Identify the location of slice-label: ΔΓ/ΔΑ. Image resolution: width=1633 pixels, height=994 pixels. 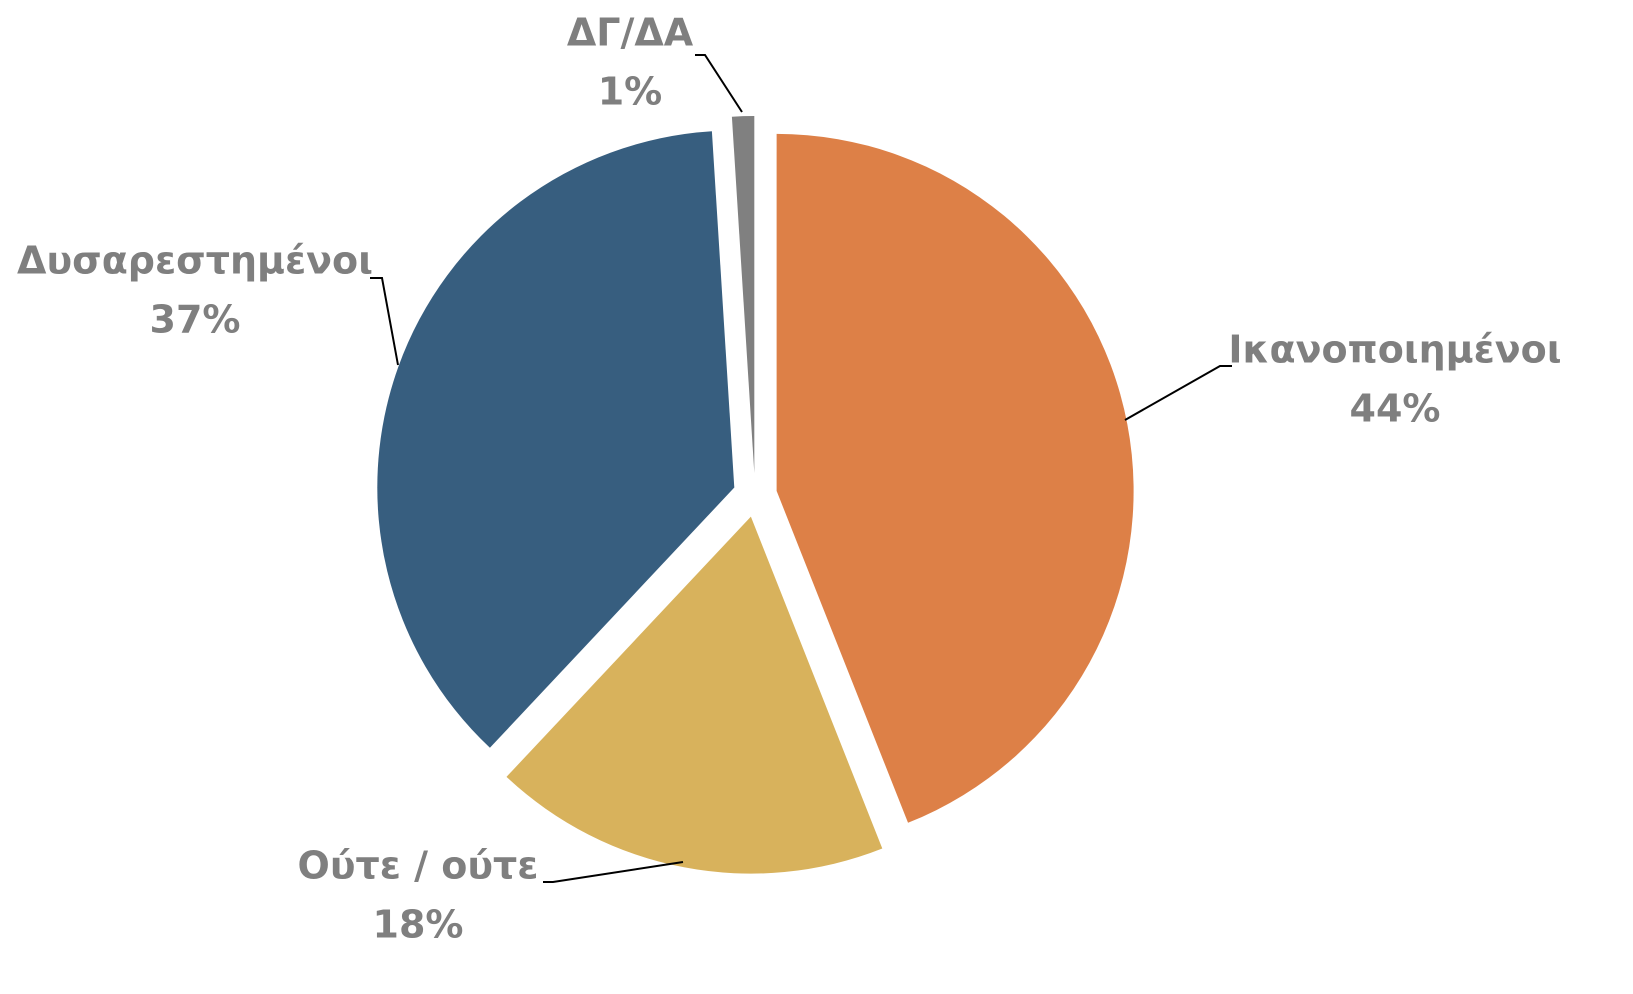
(630, 33).